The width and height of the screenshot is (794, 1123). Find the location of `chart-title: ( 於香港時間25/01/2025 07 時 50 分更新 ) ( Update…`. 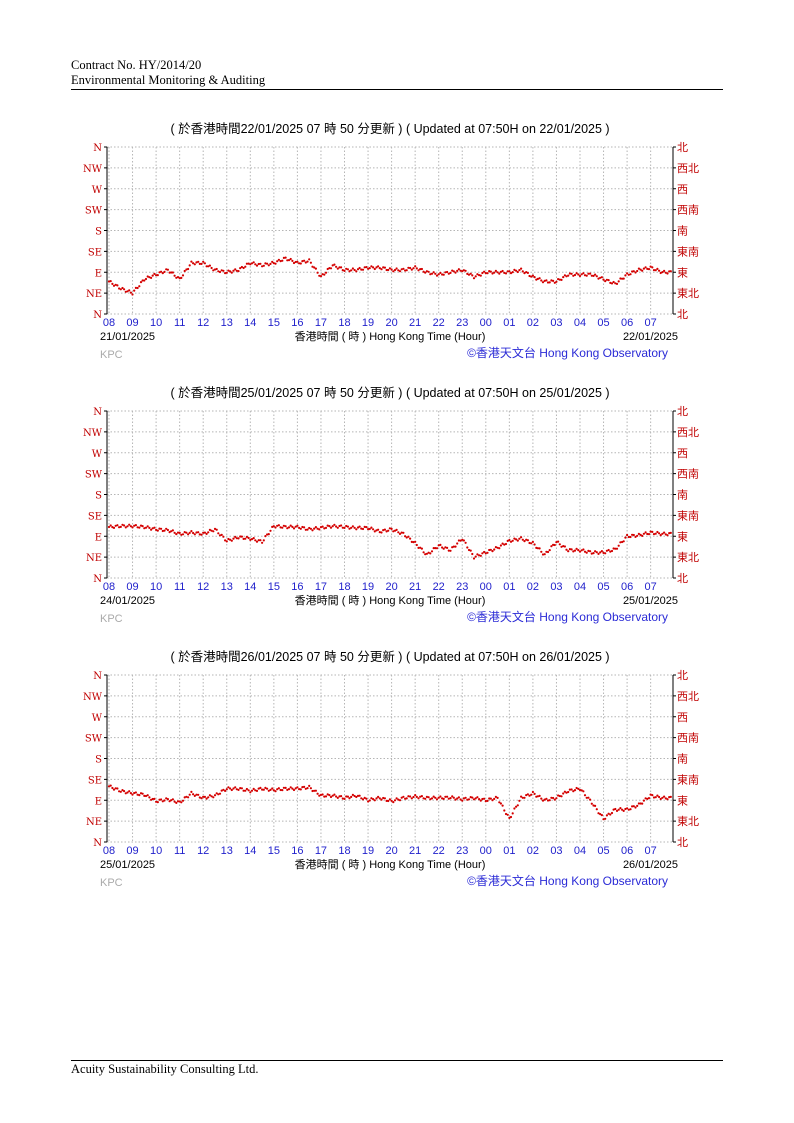

chart-title: ( 於香港時間25/01/2025 07 時 50 分更新 ) ( Update… is located at coordinates (389, 392).